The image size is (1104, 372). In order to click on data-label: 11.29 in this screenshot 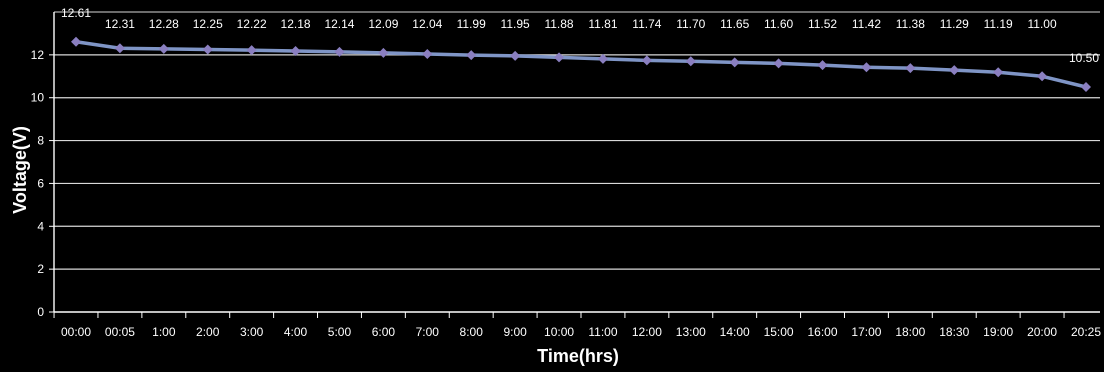, I will do `click(954, 24)`.